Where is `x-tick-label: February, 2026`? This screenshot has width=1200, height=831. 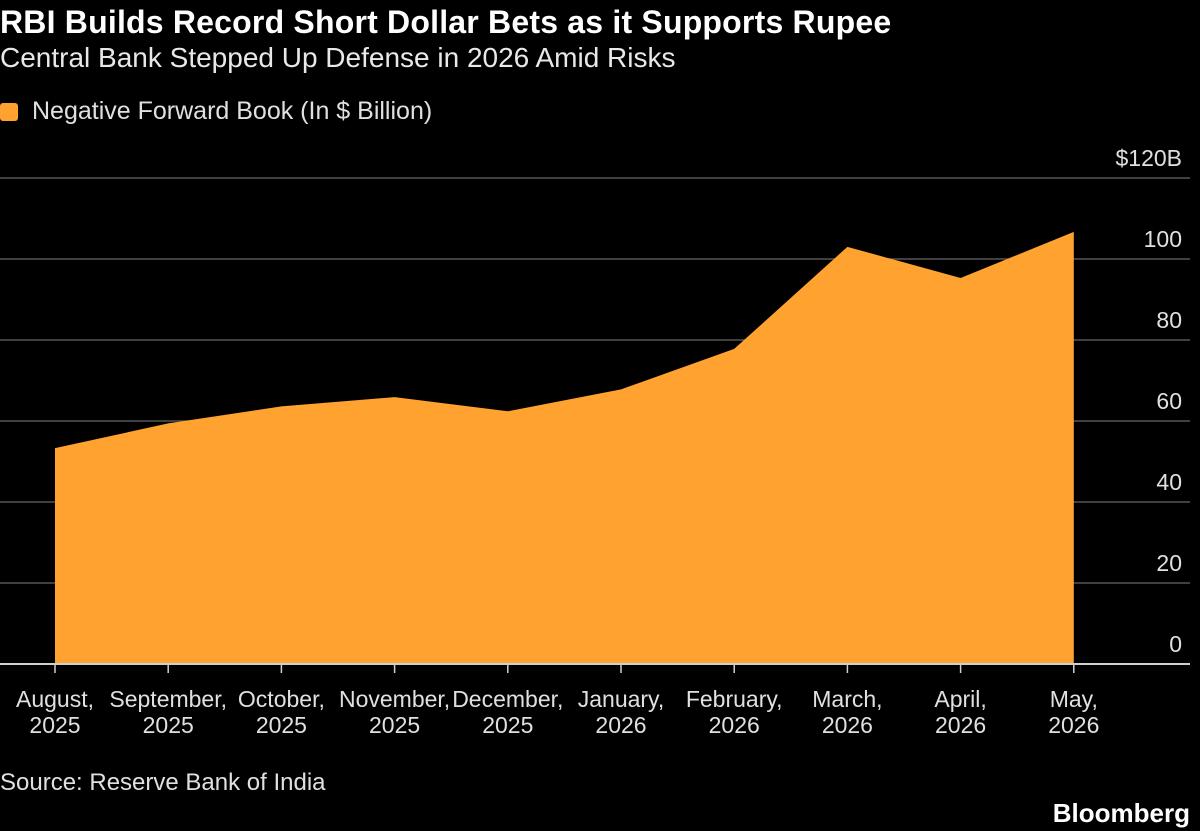
x-tick-label: February, 2026 is located at coordinates (734, 712).